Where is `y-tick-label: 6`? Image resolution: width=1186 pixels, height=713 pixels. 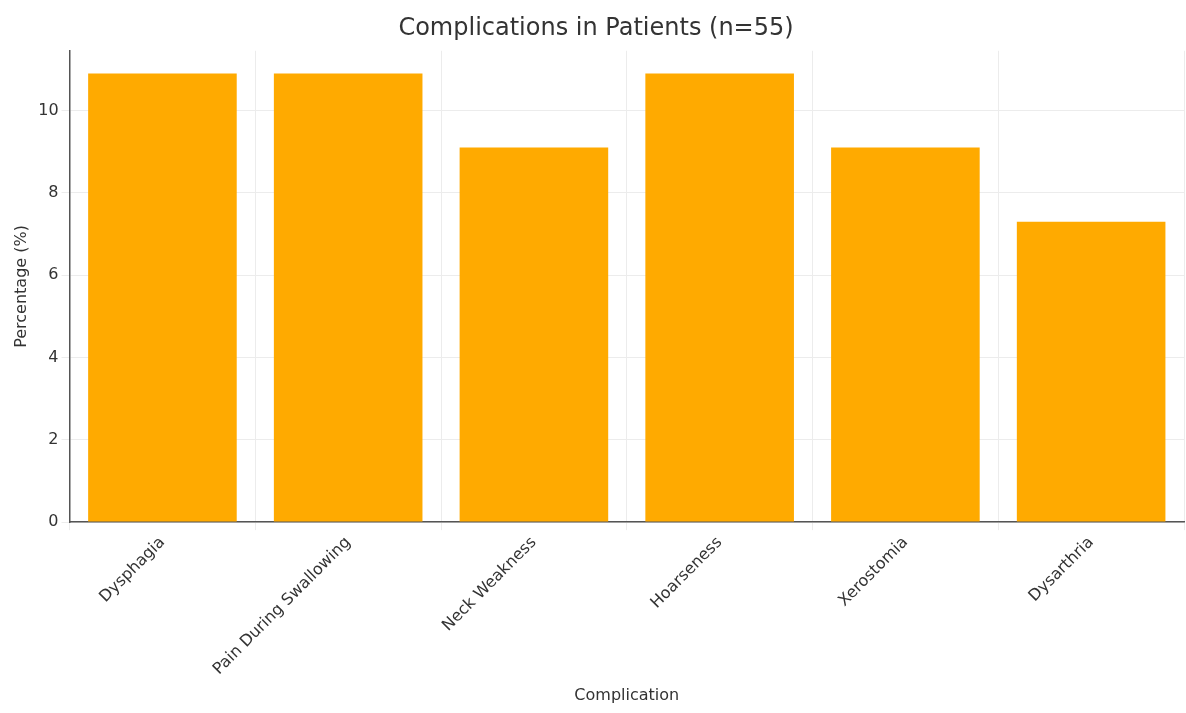 y-tick-label: 6 is located at coordinates (53, 274).